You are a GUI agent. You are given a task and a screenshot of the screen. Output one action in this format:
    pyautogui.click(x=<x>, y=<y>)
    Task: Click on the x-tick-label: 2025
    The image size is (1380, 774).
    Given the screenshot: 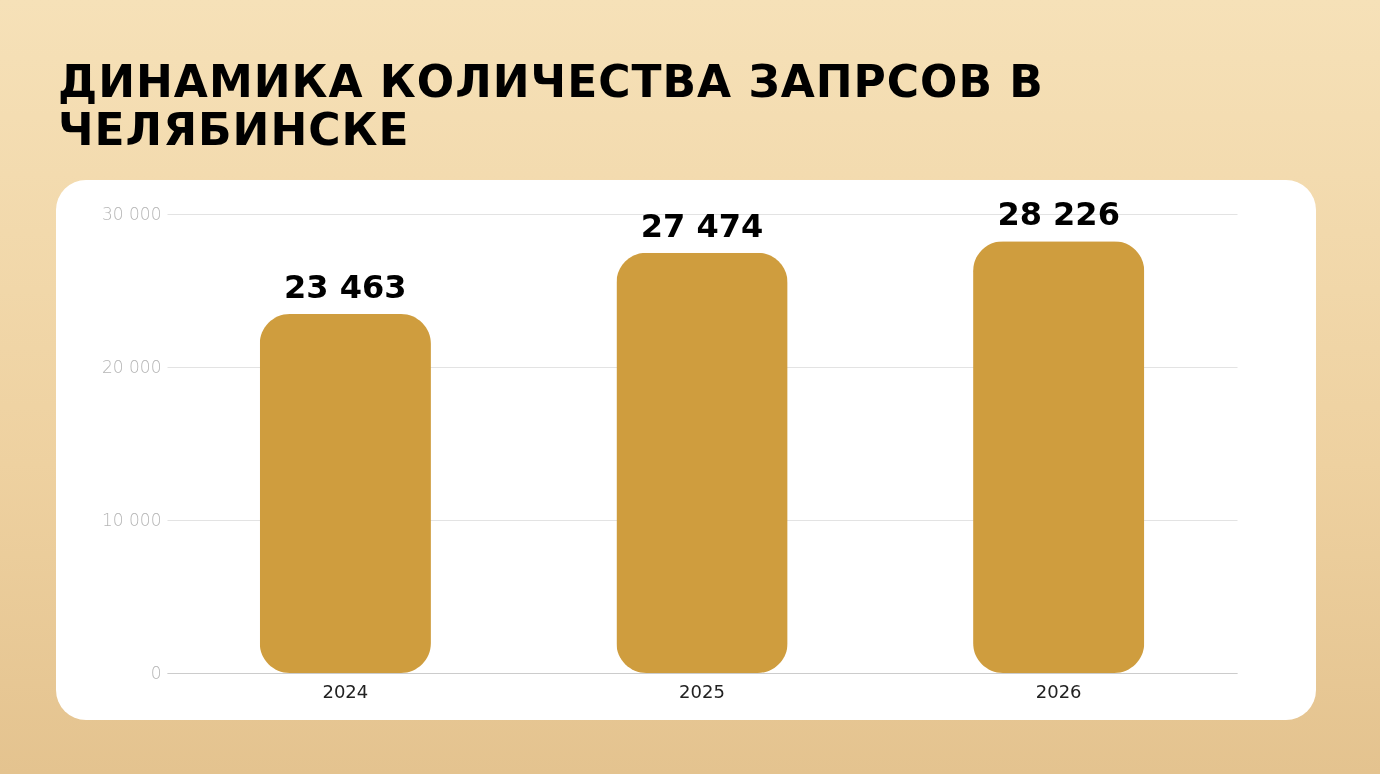 What is the action you would take?
    pyautogui.click(x=702, y=691)
    